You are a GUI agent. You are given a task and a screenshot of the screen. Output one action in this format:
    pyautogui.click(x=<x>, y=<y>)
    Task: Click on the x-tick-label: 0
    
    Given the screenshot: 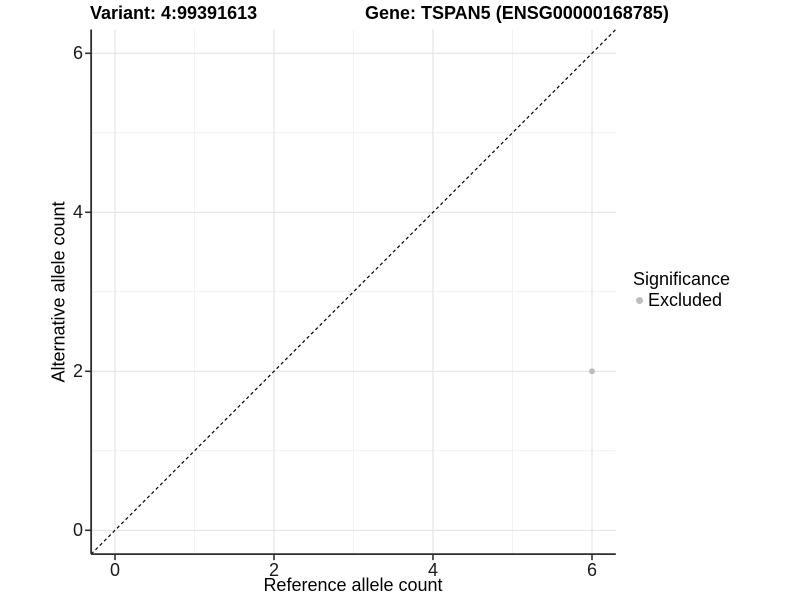 What is the action you would take?
    pyautogui.click(x=114, y=570)
    